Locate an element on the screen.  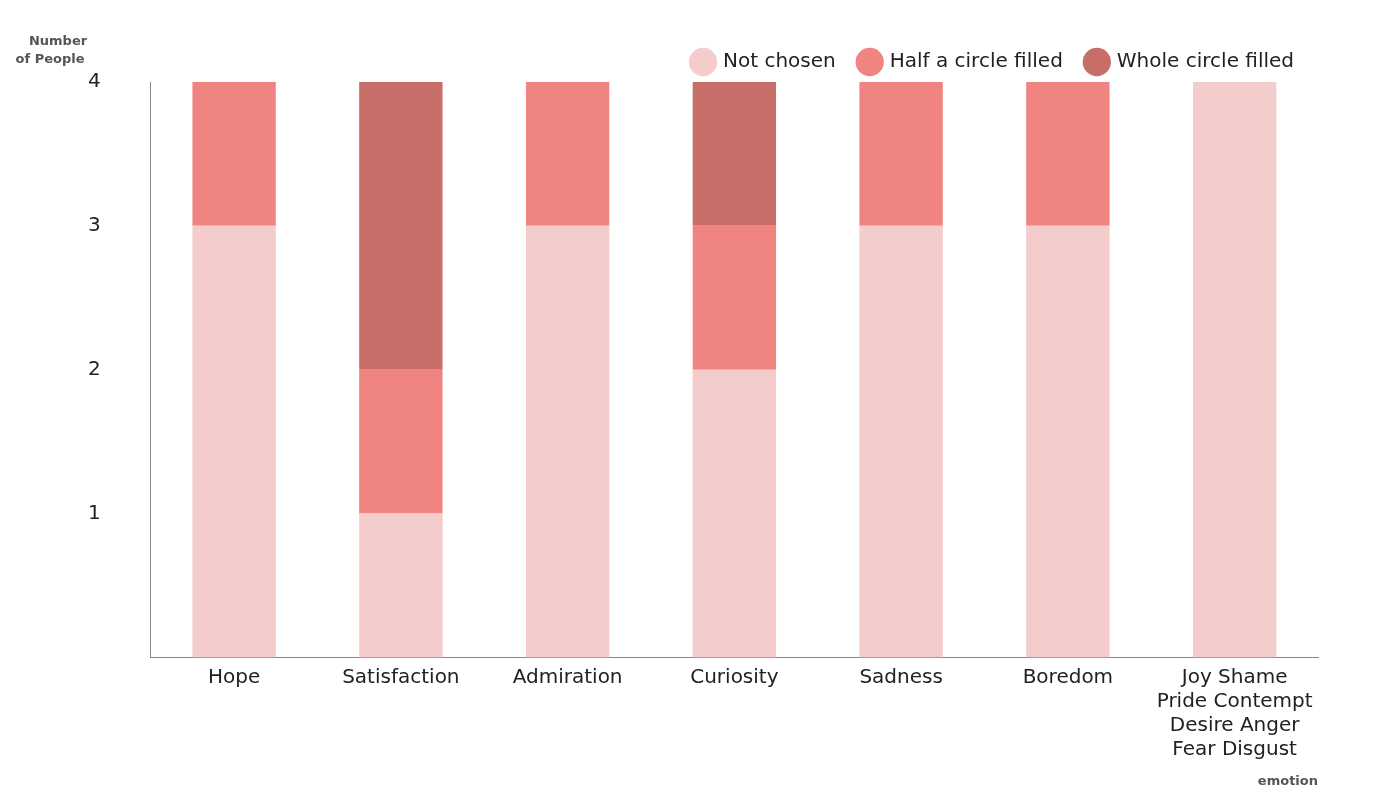
y-axis-title: Number of People is located at coordinates (51, 50).